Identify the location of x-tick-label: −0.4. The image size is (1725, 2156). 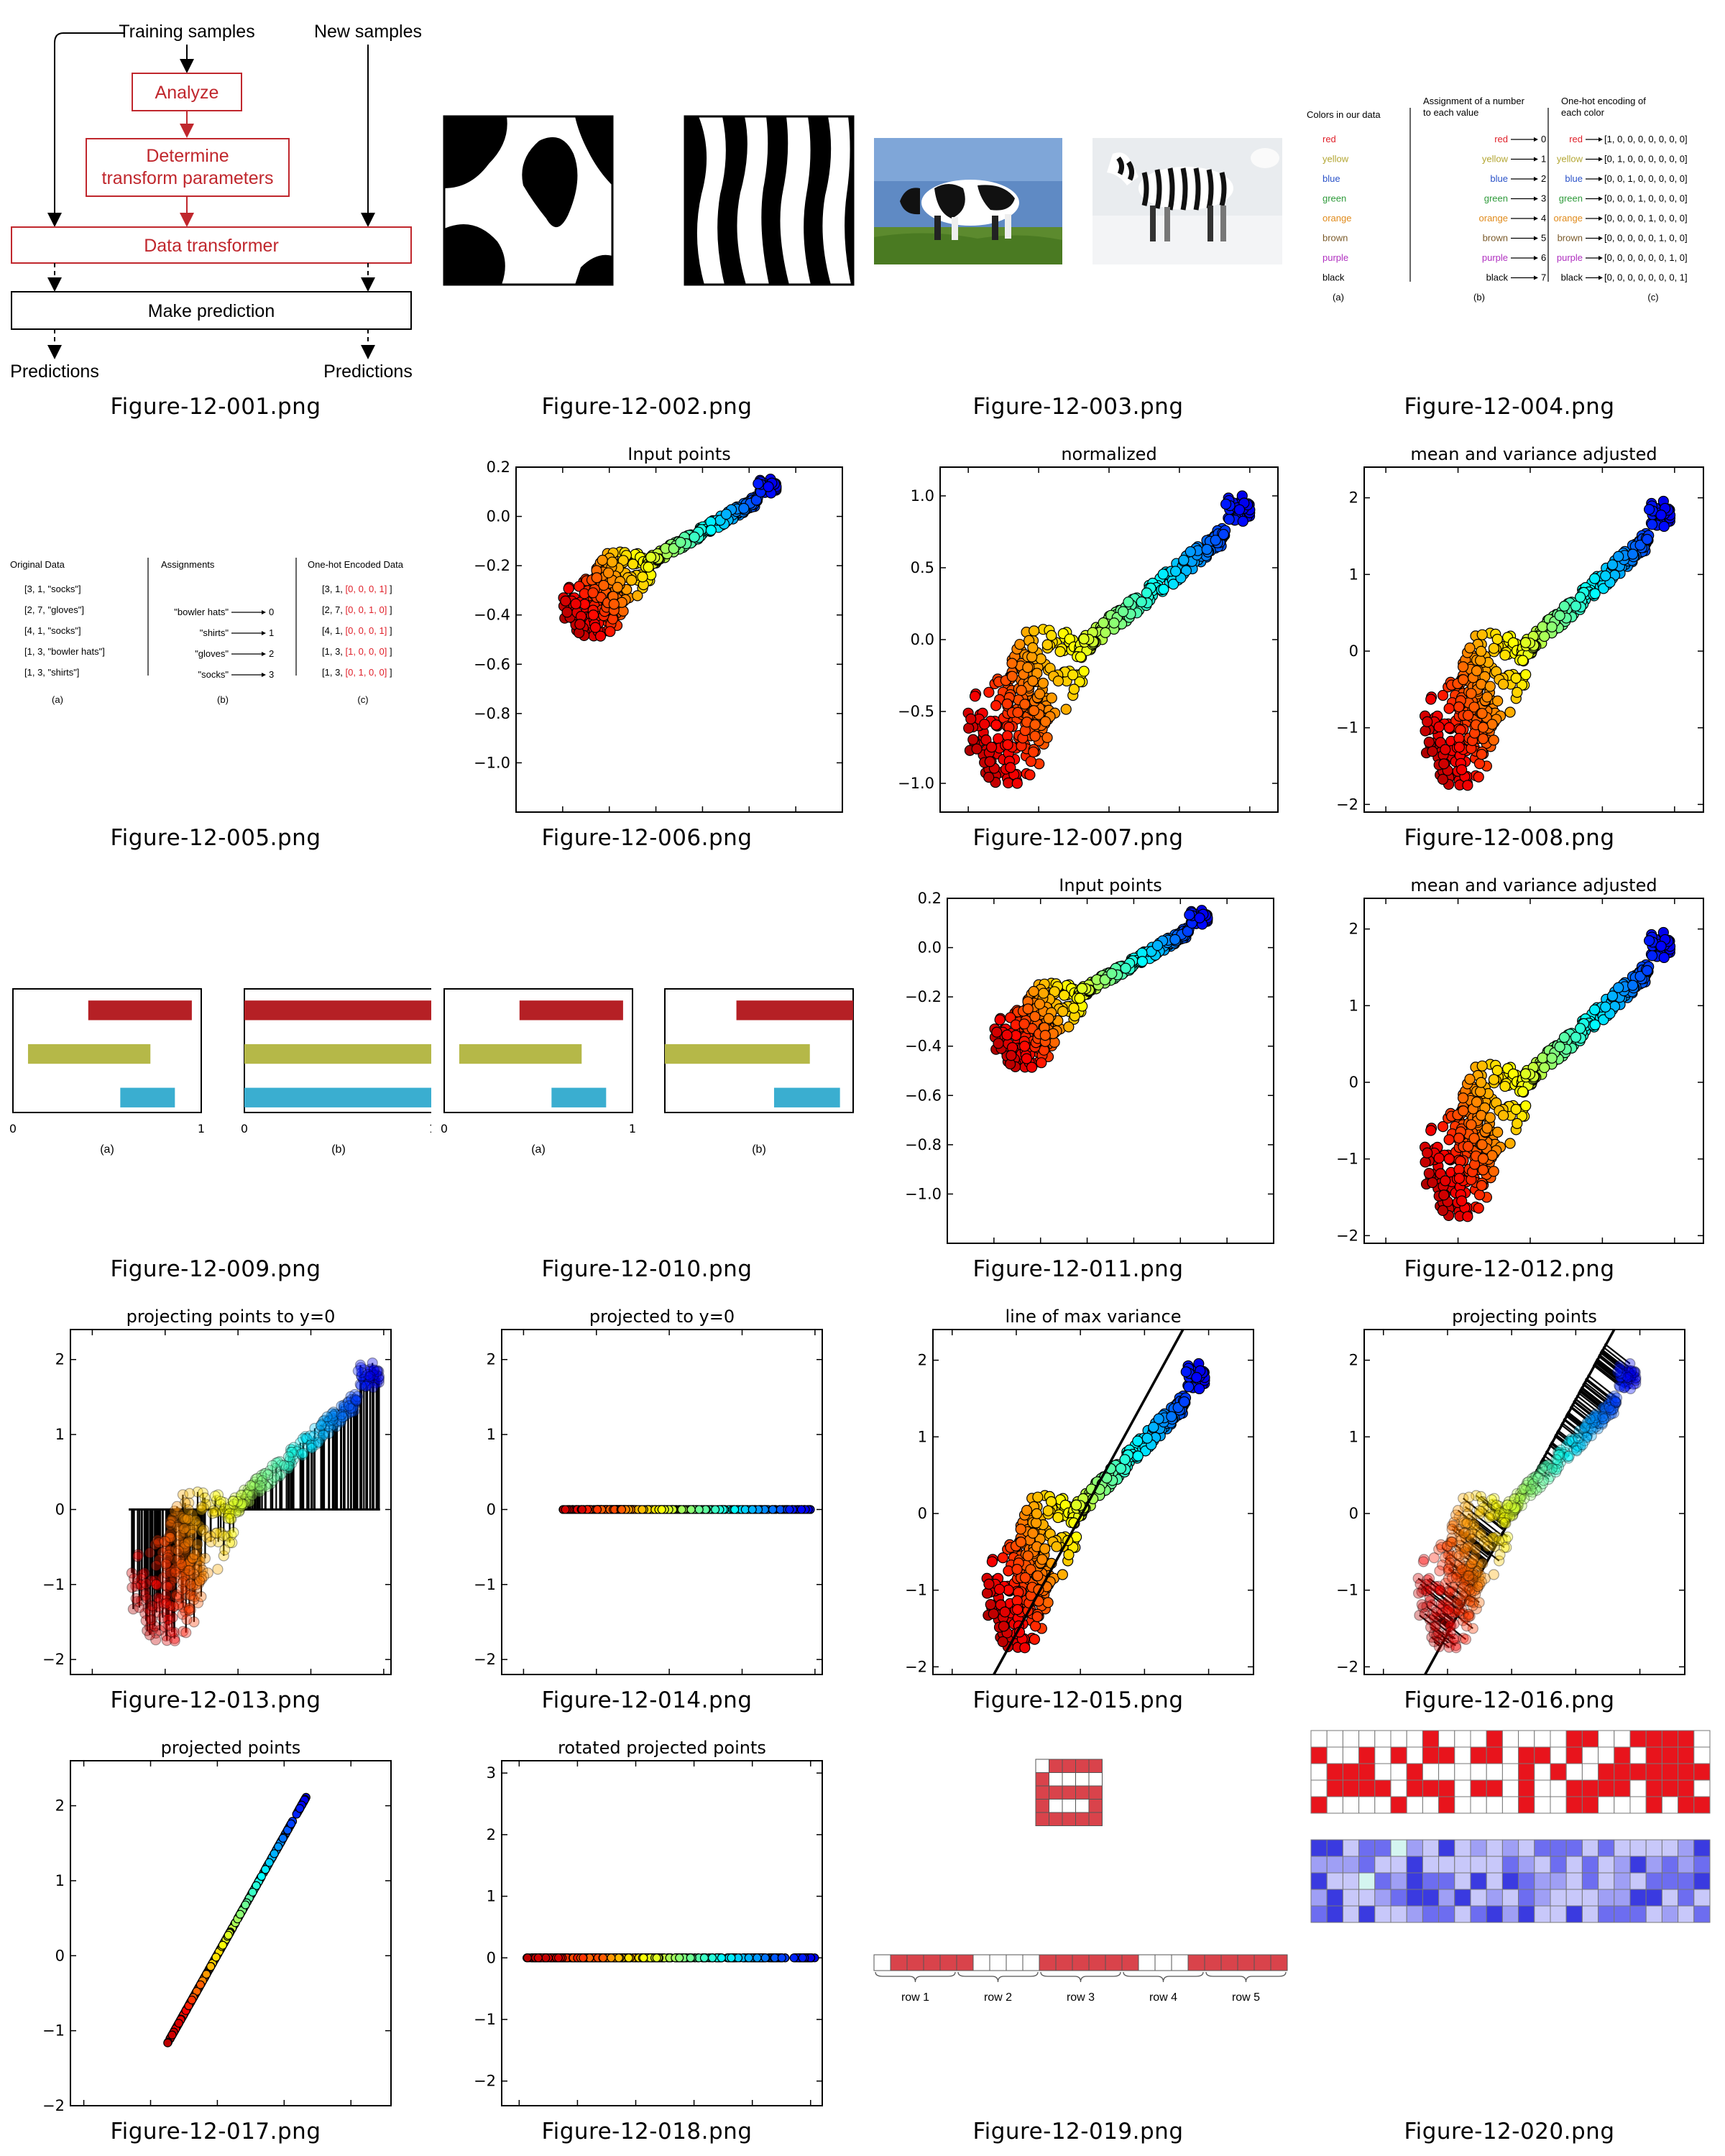
(1134, 1249).